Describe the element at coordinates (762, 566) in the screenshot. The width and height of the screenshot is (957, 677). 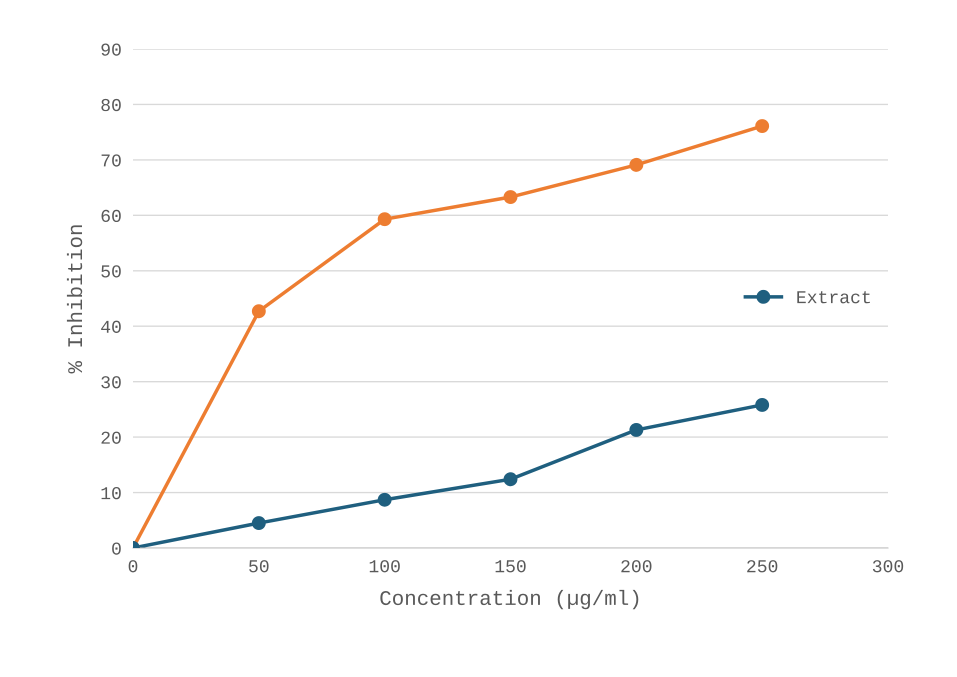
I see `x-tick-label: 250` at that location.